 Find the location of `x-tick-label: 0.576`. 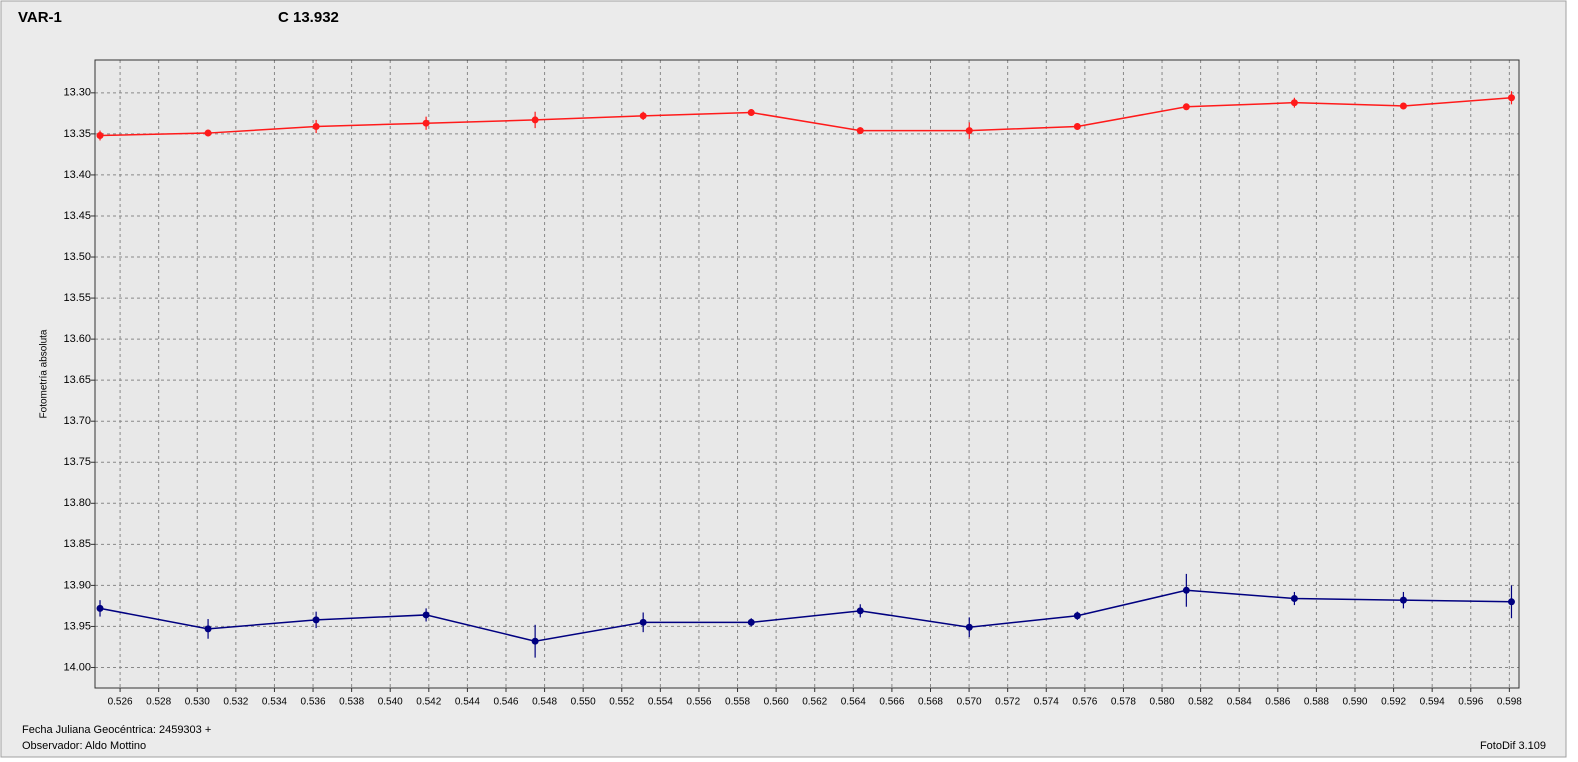

x-tick-label: 0.576 is located at coordinates (1084, 702).